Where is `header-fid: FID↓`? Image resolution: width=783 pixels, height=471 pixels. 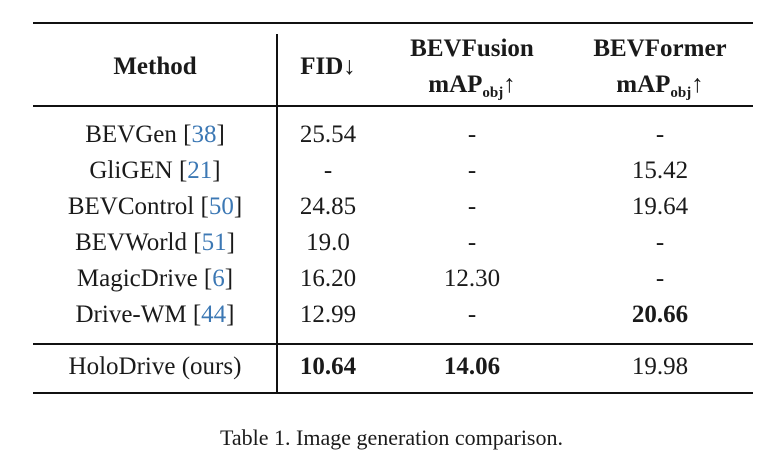
header-fid: FID↓ is located at coordinates (328, 66).